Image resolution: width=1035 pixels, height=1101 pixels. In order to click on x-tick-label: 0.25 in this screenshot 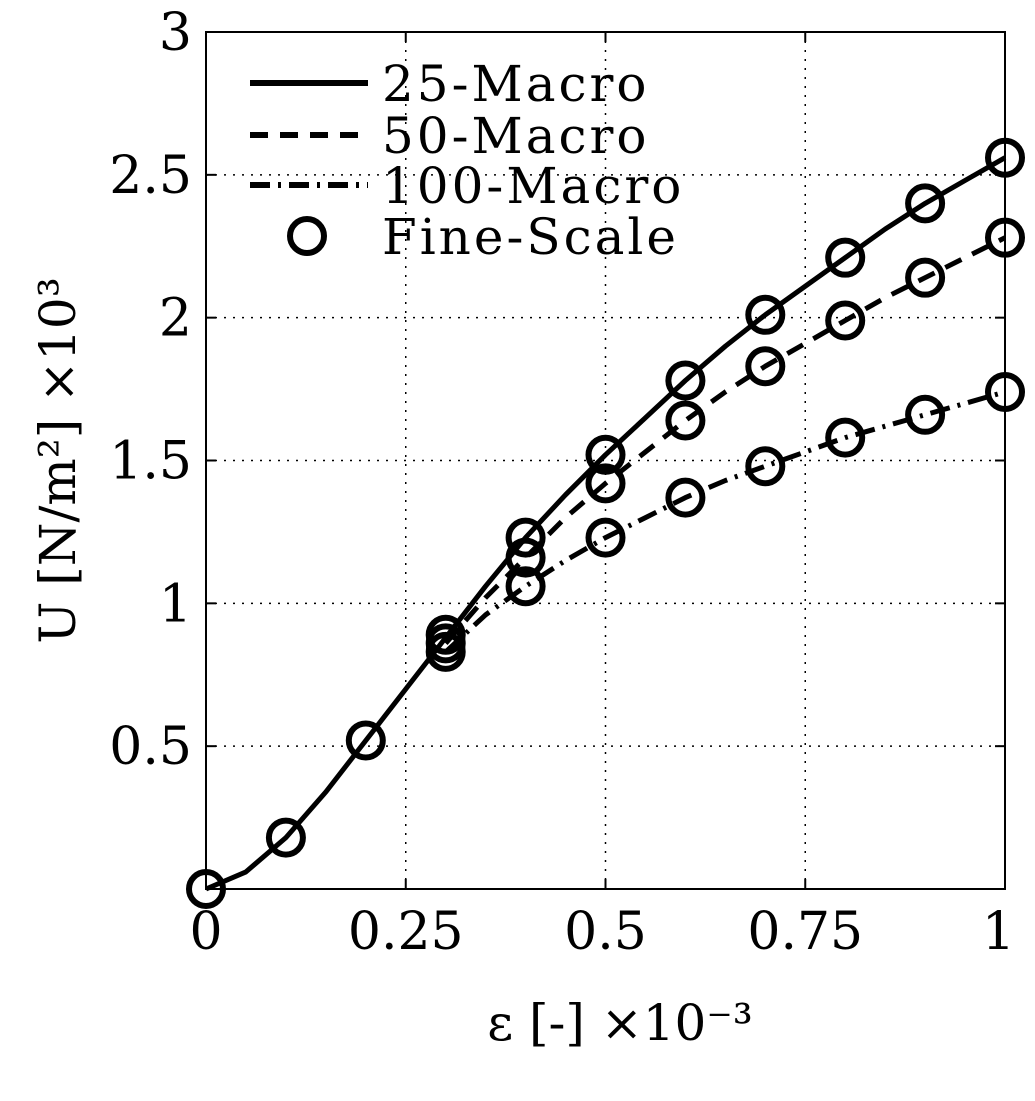, I will do `click(406, 932)`.